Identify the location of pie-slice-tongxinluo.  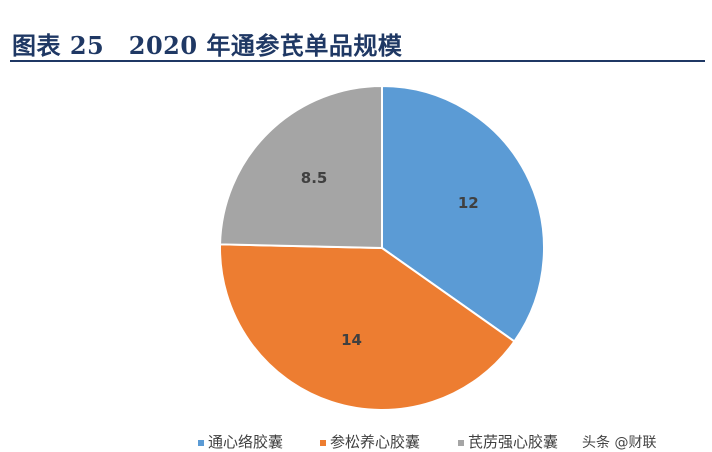
(463, 213).